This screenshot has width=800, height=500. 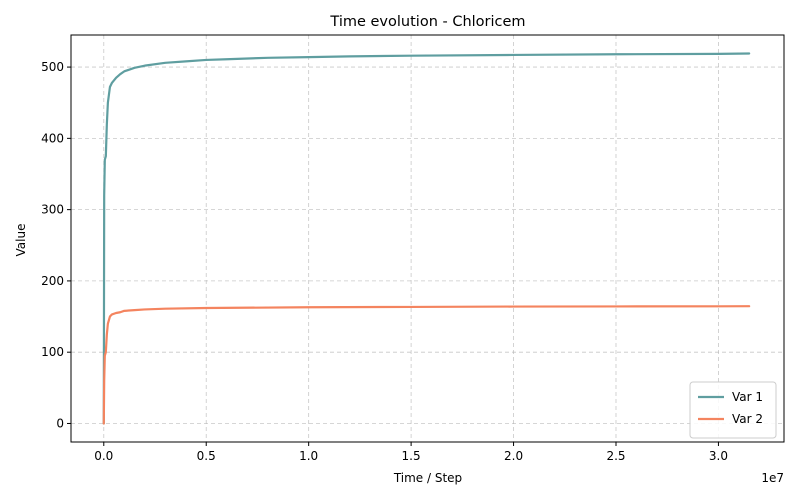 I want to click on x-tick-label: 1.5, so click(x=411, y=456).